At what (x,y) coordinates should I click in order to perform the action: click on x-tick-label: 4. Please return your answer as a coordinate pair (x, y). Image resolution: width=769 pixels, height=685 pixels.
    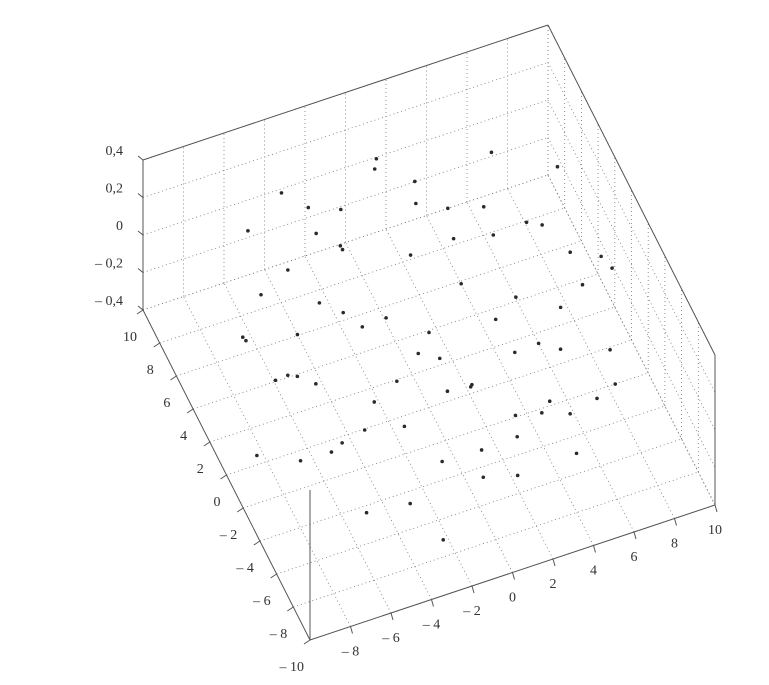
    Looking at the image, I should click on (593, 571).